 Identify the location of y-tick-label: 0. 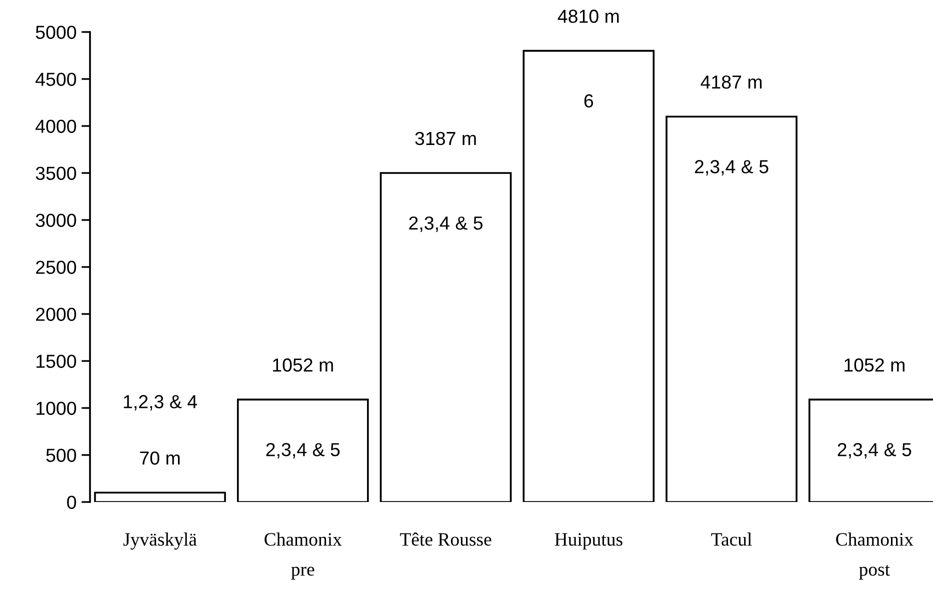
(71, 502).